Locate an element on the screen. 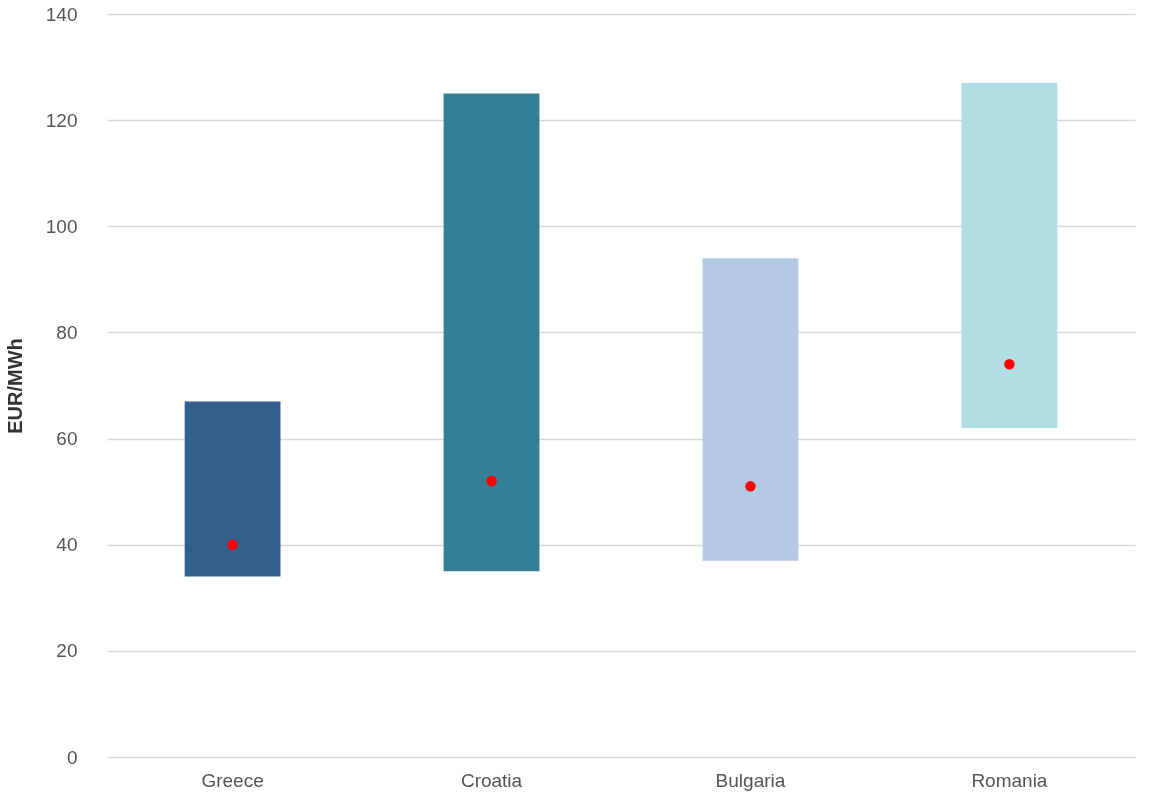 The height and width of the screenshot is (802, 1150). x-tick-label: Croatia is located at coordinates (491, 780).